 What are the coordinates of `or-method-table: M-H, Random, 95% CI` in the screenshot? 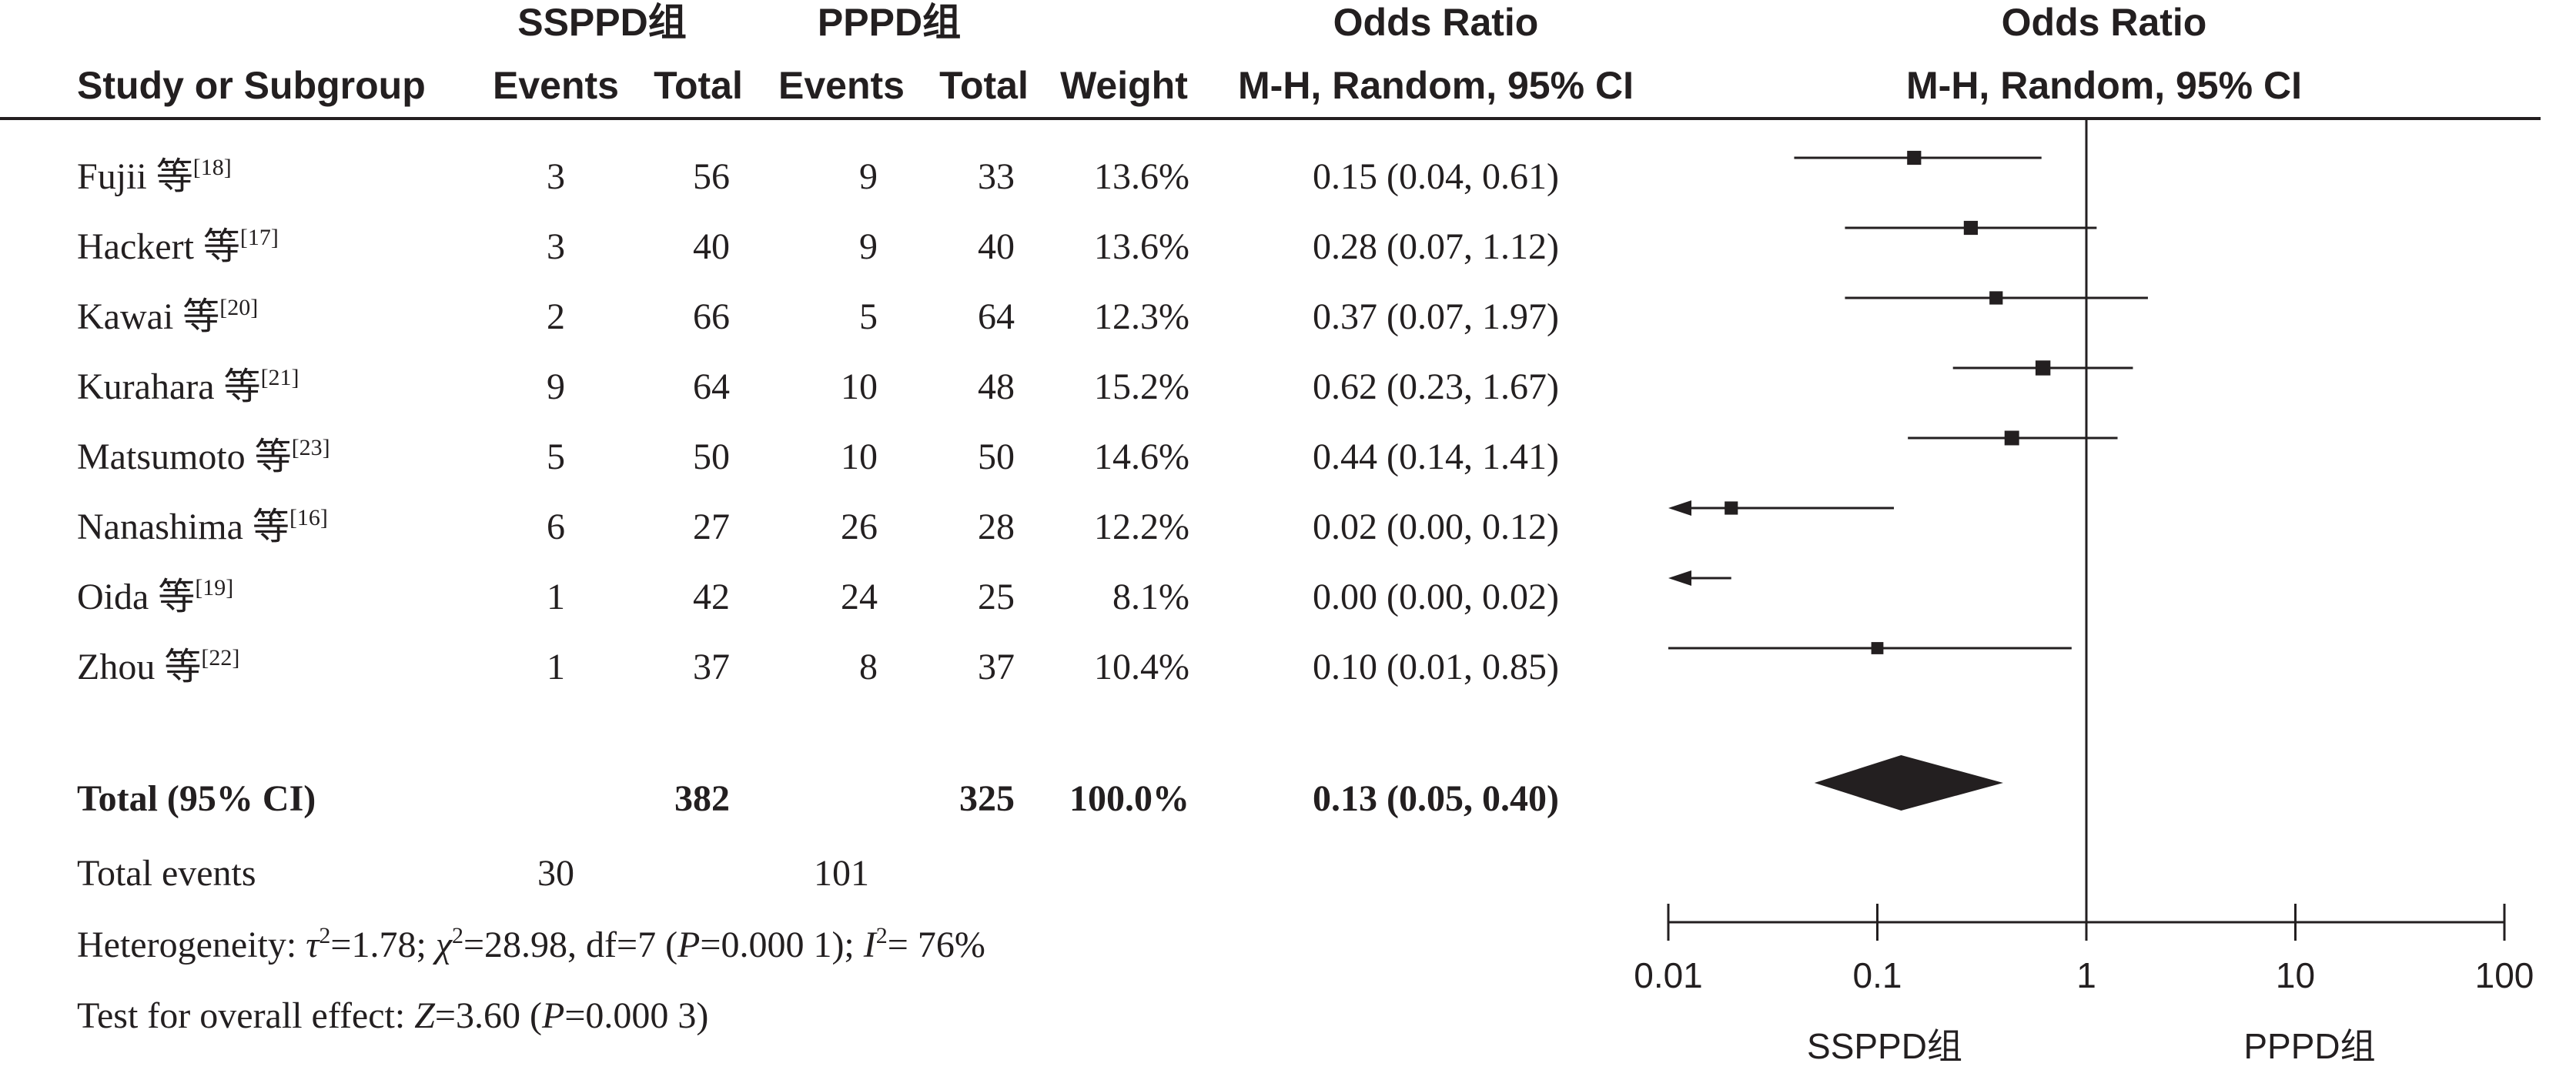 It's located at (1436, 85).